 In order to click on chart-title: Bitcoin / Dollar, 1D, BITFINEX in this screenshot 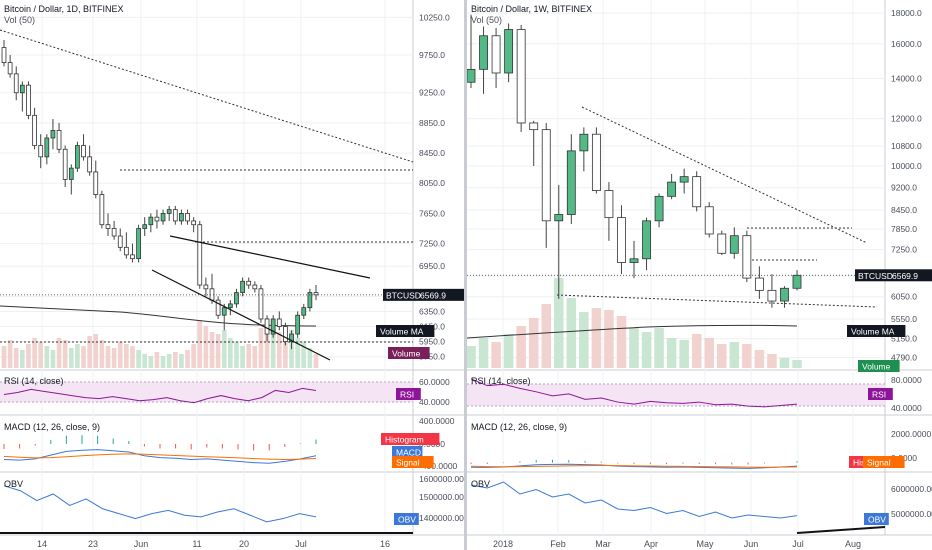, I will do `click(64, 9)`.